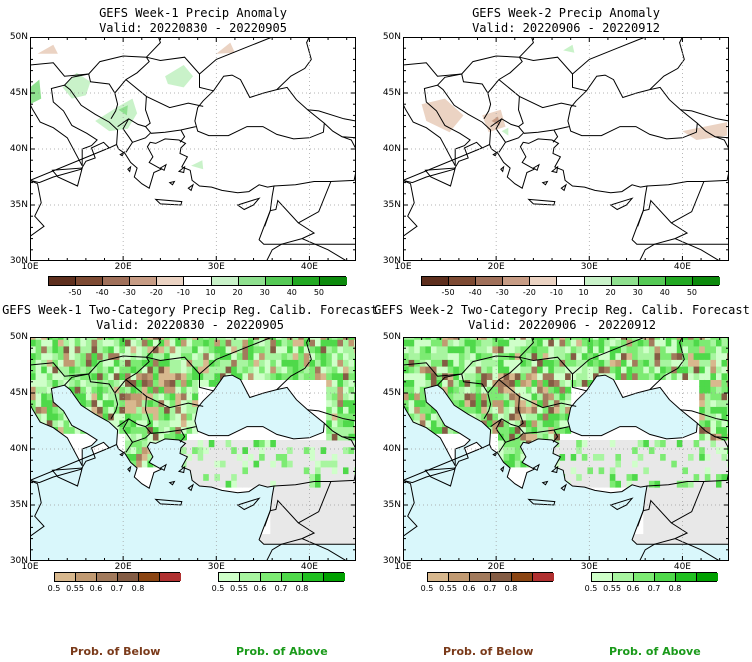  I want to click on lon-label: 10E, so click(403, 567).